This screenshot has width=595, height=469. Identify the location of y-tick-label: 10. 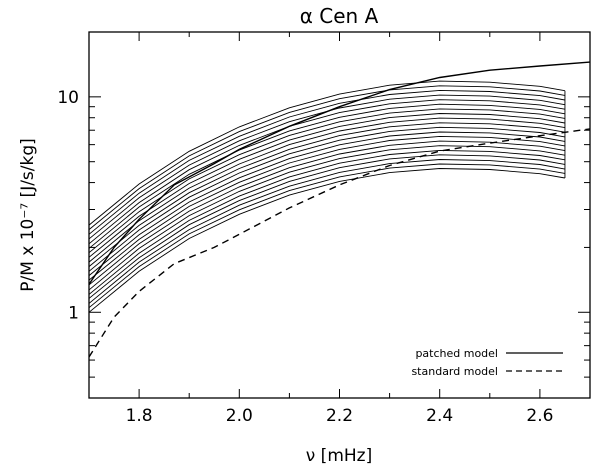
(68, 98).